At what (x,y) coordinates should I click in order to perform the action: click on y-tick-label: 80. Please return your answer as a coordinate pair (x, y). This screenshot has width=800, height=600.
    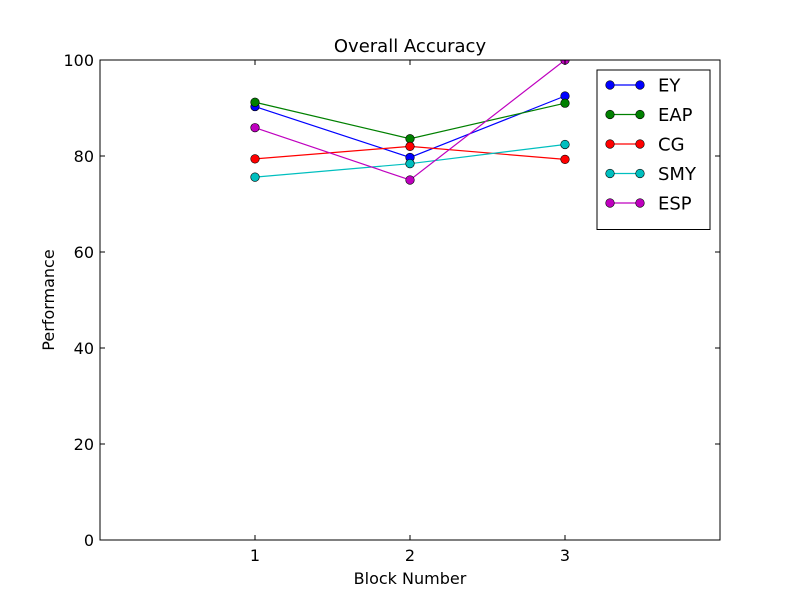
    Looking at the image, I should click on (84, 156).